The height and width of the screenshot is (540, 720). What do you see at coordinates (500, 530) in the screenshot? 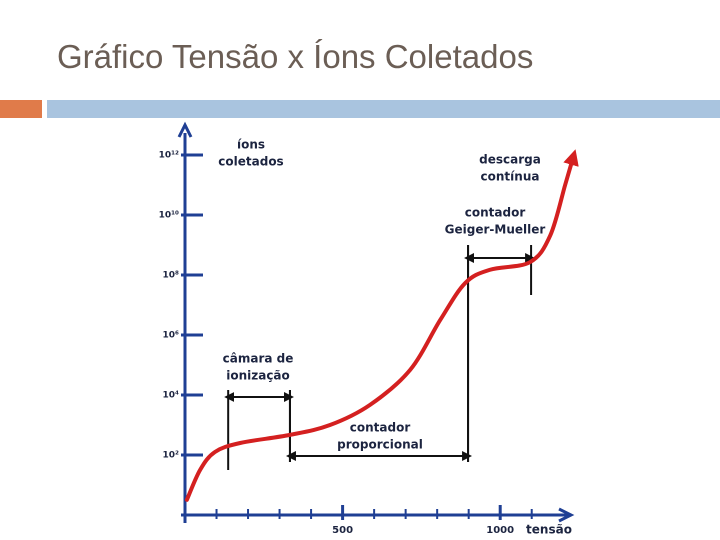
I see `x-tick-label: 1000` at bounding box center [500, 530].